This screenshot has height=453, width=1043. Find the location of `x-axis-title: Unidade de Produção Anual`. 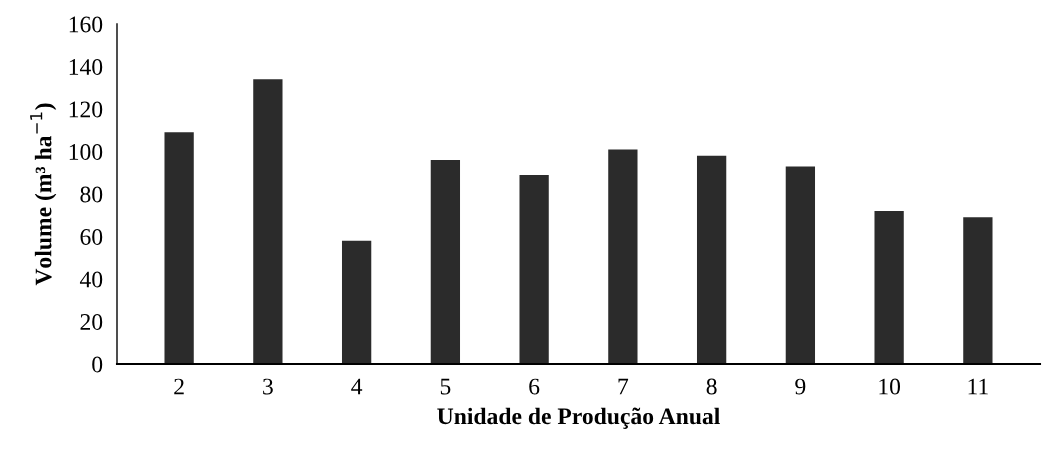

x-axis-title: Unidade de Produção Anual is located at coordinates (578, 418).